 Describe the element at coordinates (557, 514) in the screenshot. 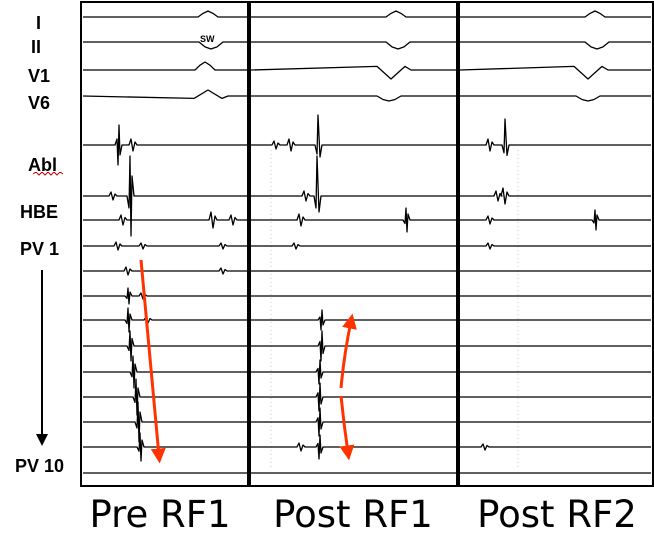

I see `caption-post-rf2: Post RF2` at that location.